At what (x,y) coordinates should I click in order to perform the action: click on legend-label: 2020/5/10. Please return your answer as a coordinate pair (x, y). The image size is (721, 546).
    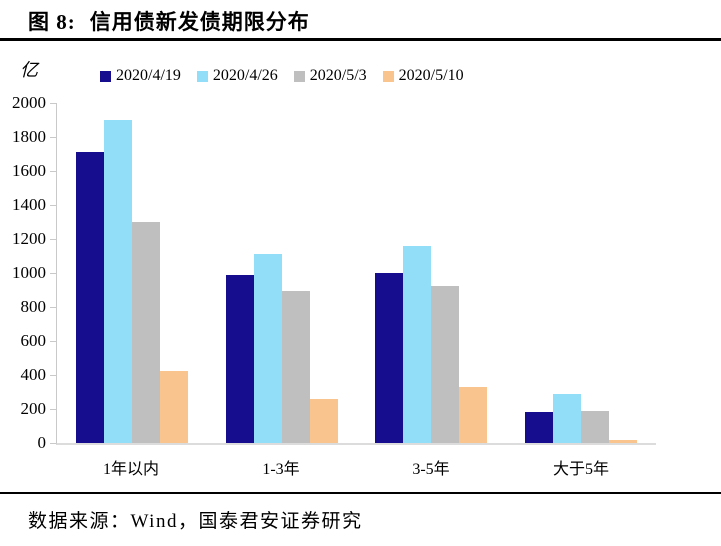
    Looking at the image, I should click on (431, 75).